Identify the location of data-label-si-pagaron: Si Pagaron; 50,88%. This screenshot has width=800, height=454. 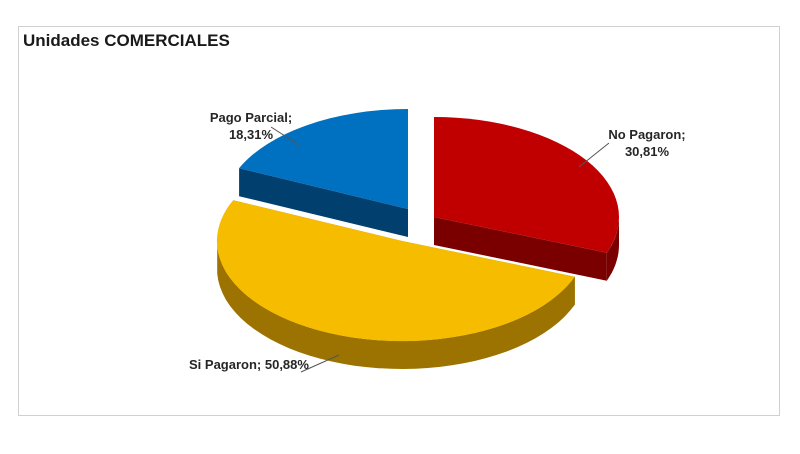
(249, 364).